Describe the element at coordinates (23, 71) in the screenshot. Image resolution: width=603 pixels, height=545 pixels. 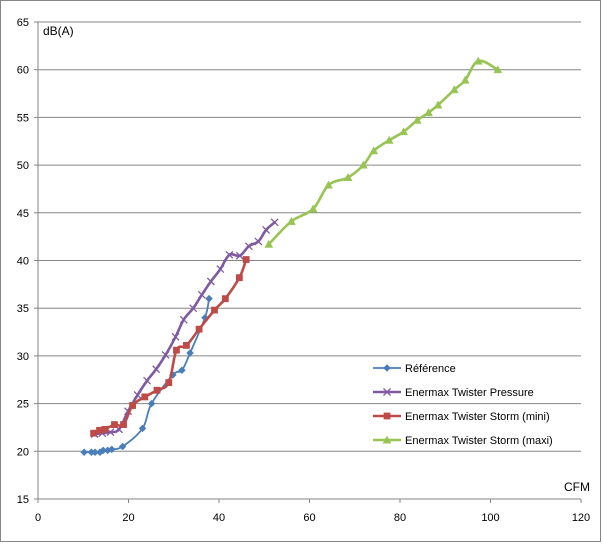
I see `y-tick-label-60: 60` at that location.